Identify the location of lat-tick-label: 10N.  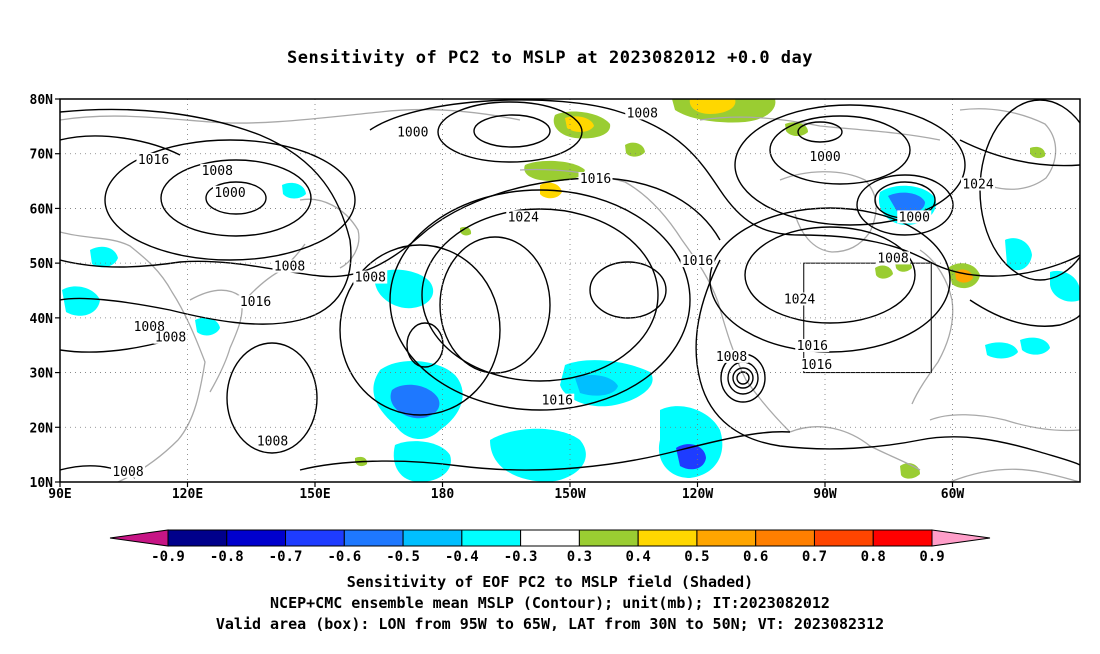
(42, 483).